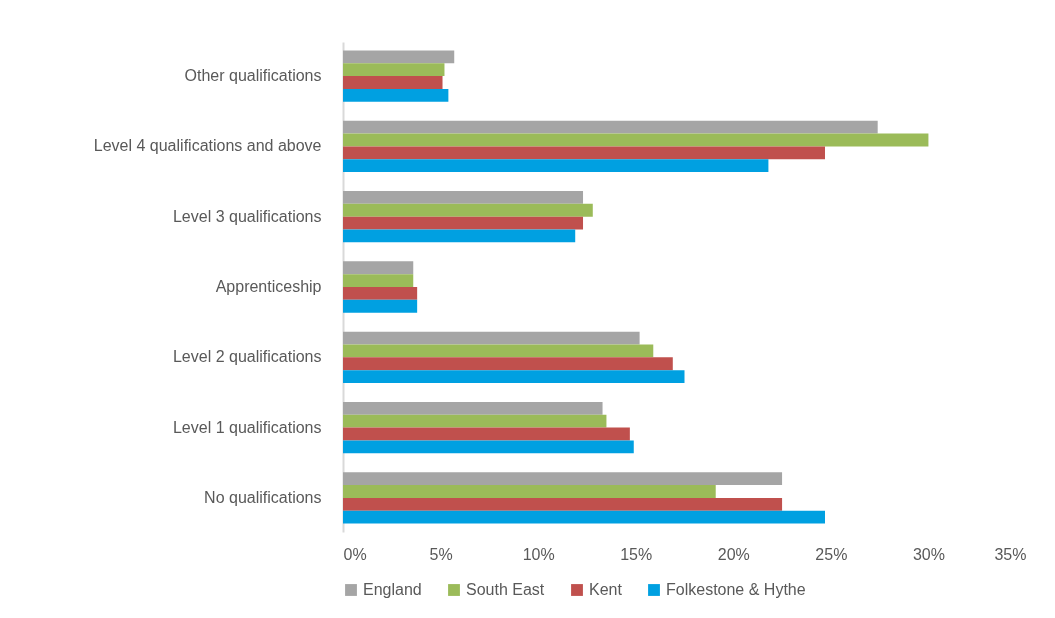 The height and width of the screenshot is (618, 1055). I want to click on x-tick-label: 25%, so click(831, 554).